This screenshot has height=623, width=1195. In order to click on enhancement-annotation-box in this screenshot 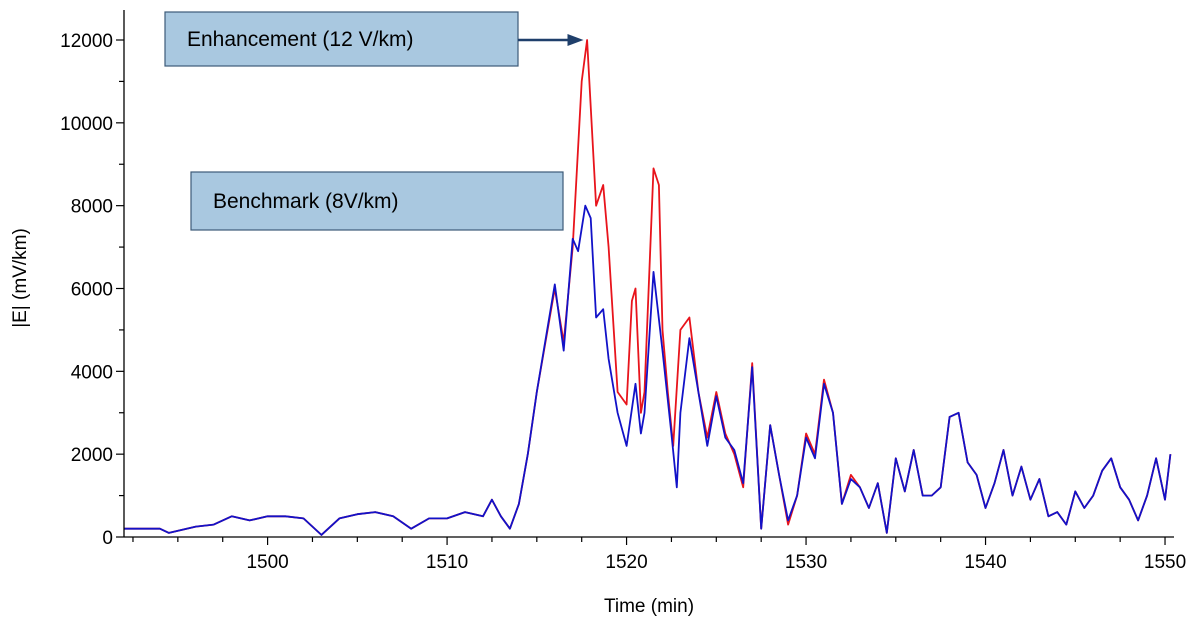, I will do `click(341, 39)`.